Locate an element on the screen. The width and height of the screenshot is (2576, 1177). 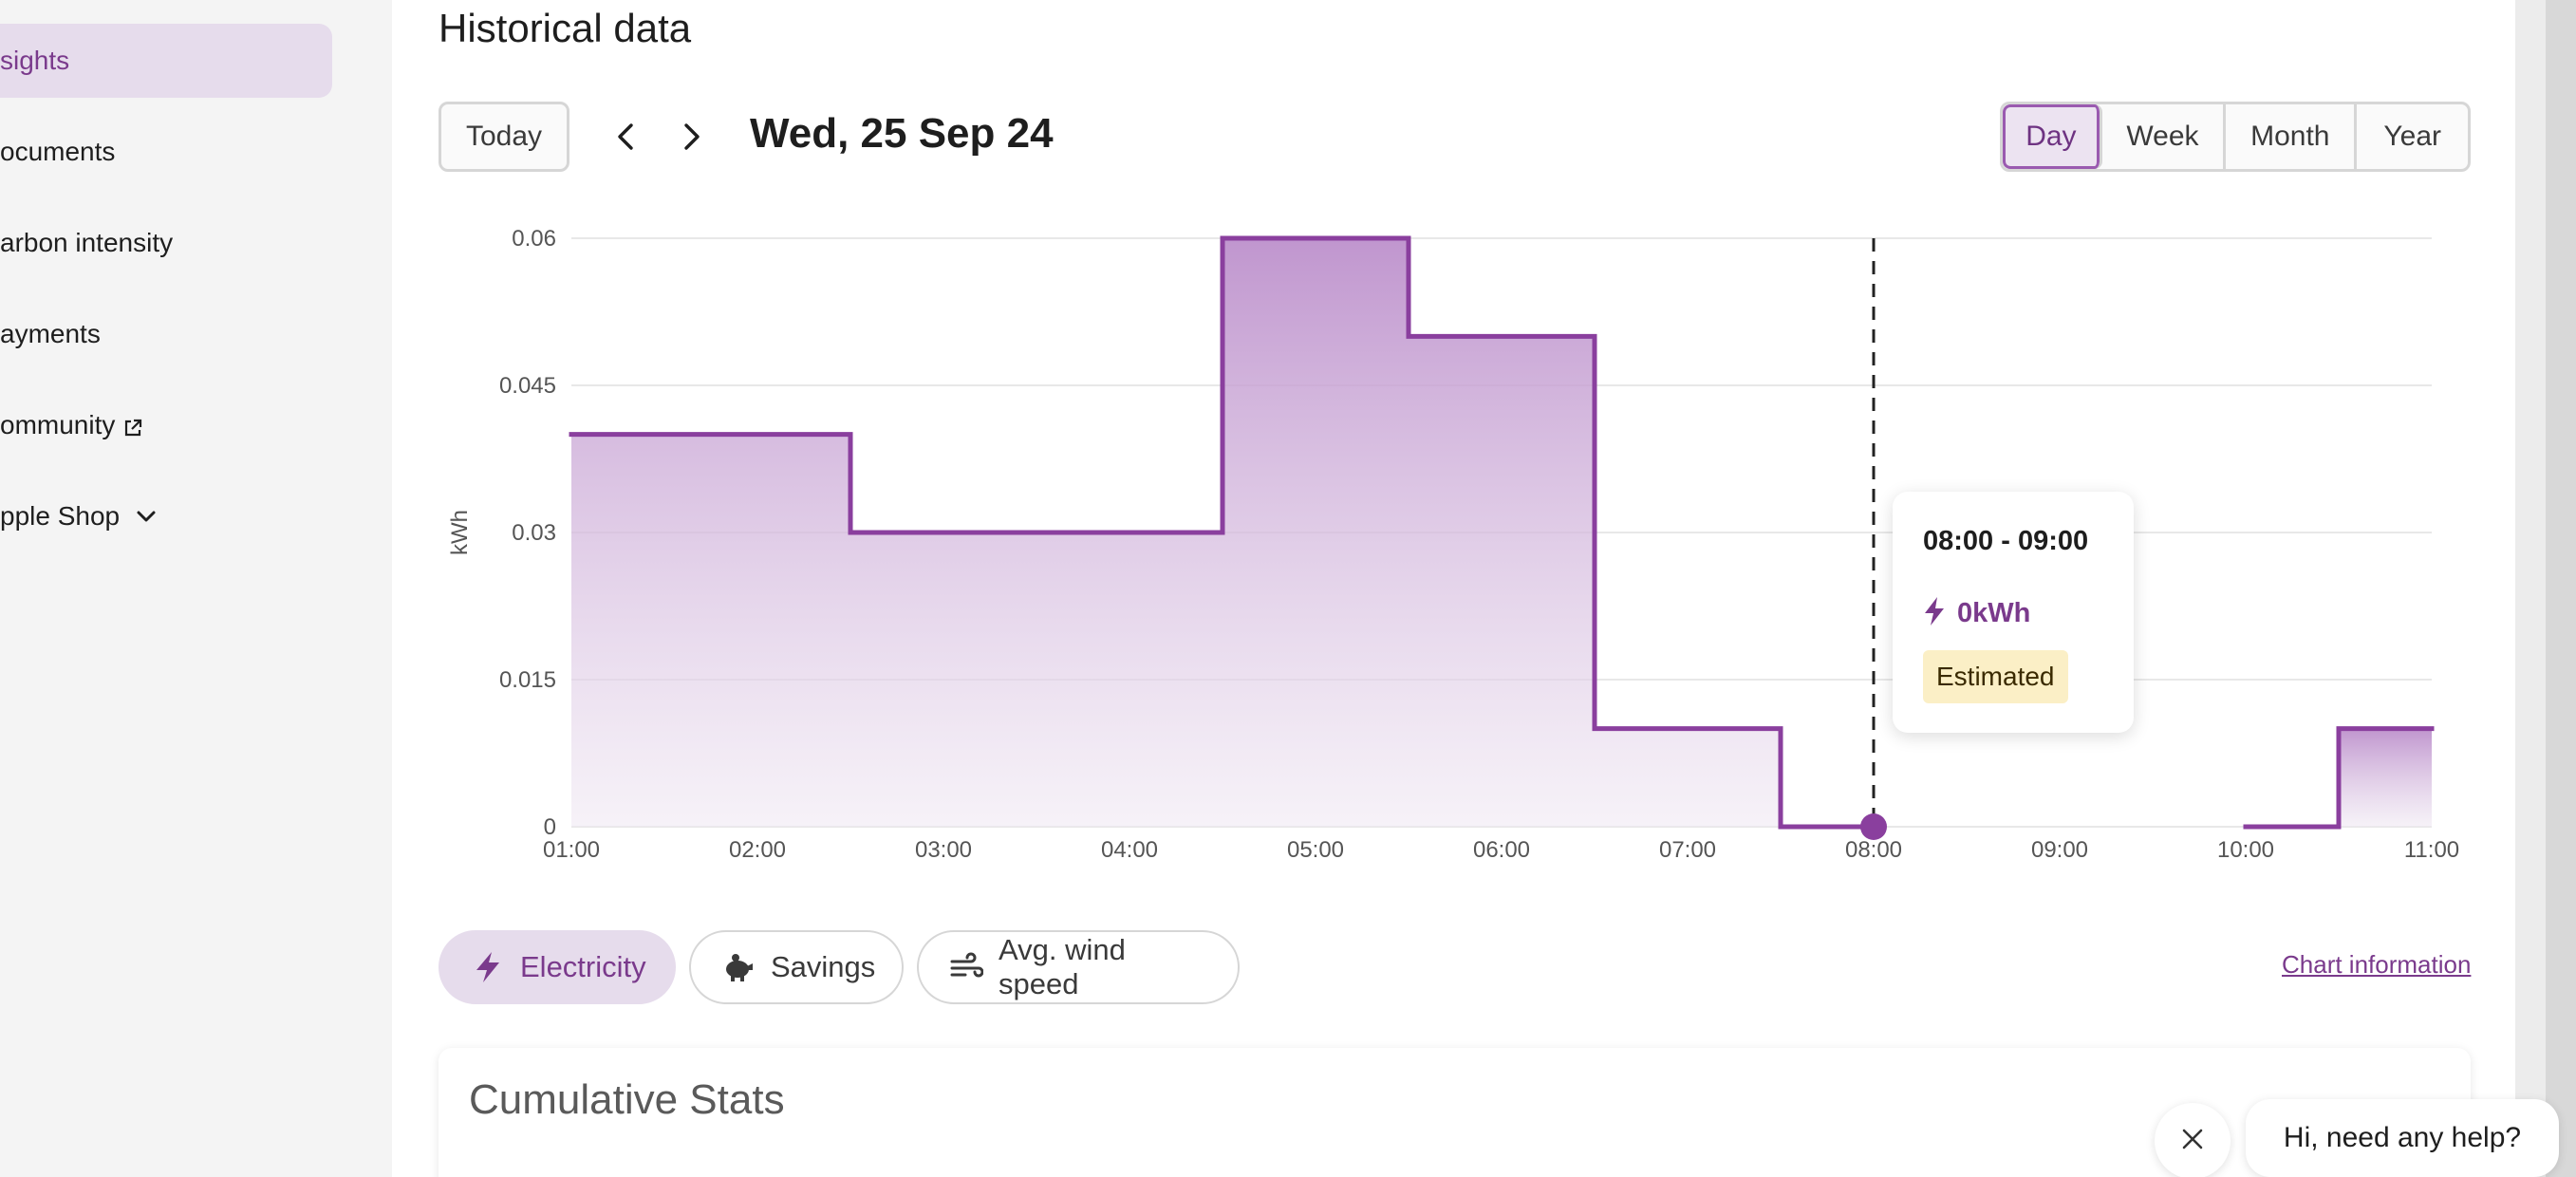
range-week-button: Week is located at coordinates (2165, 136).